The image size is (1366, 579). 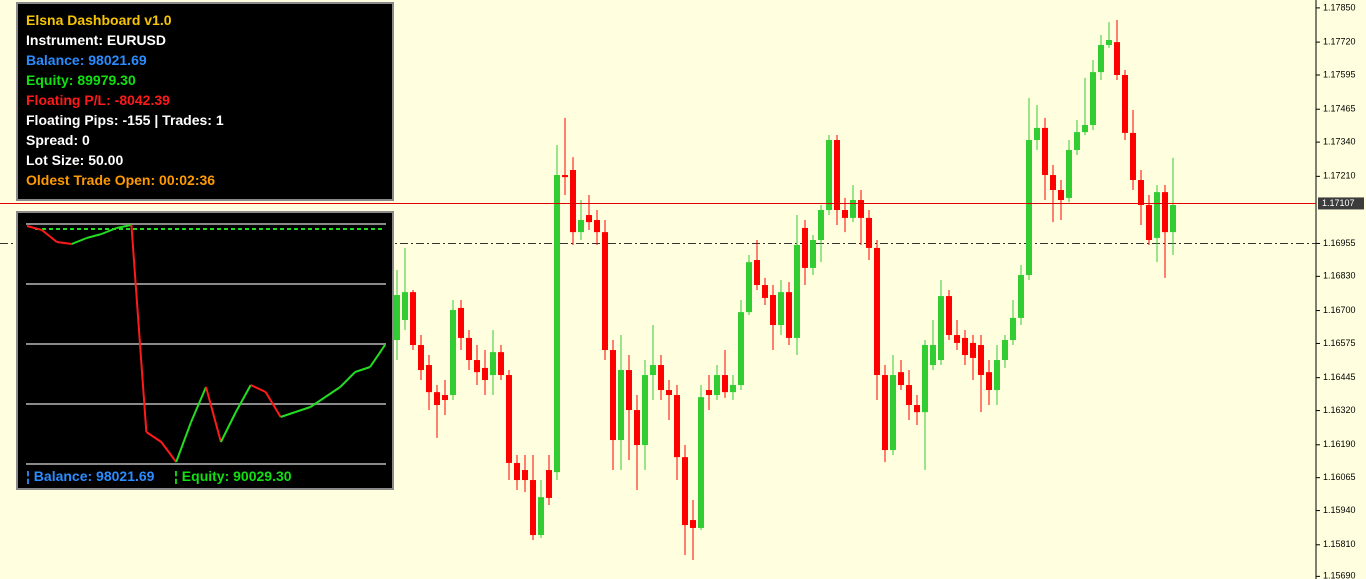 I want to click on y-tick-label: 1.16700, so click(x=1339, y=310).